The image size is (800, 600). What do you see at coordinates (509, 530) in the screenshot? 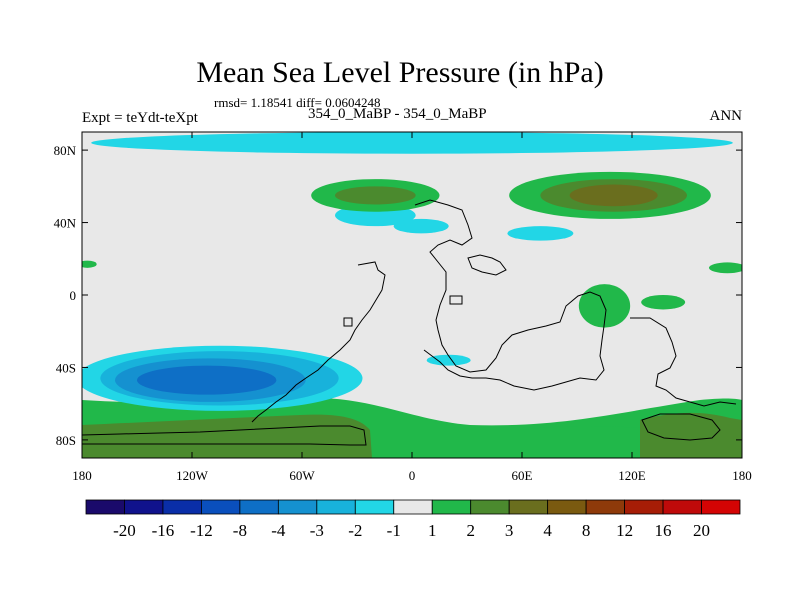
I see `colorbar-label: 3` at bounding box center [509, 530].